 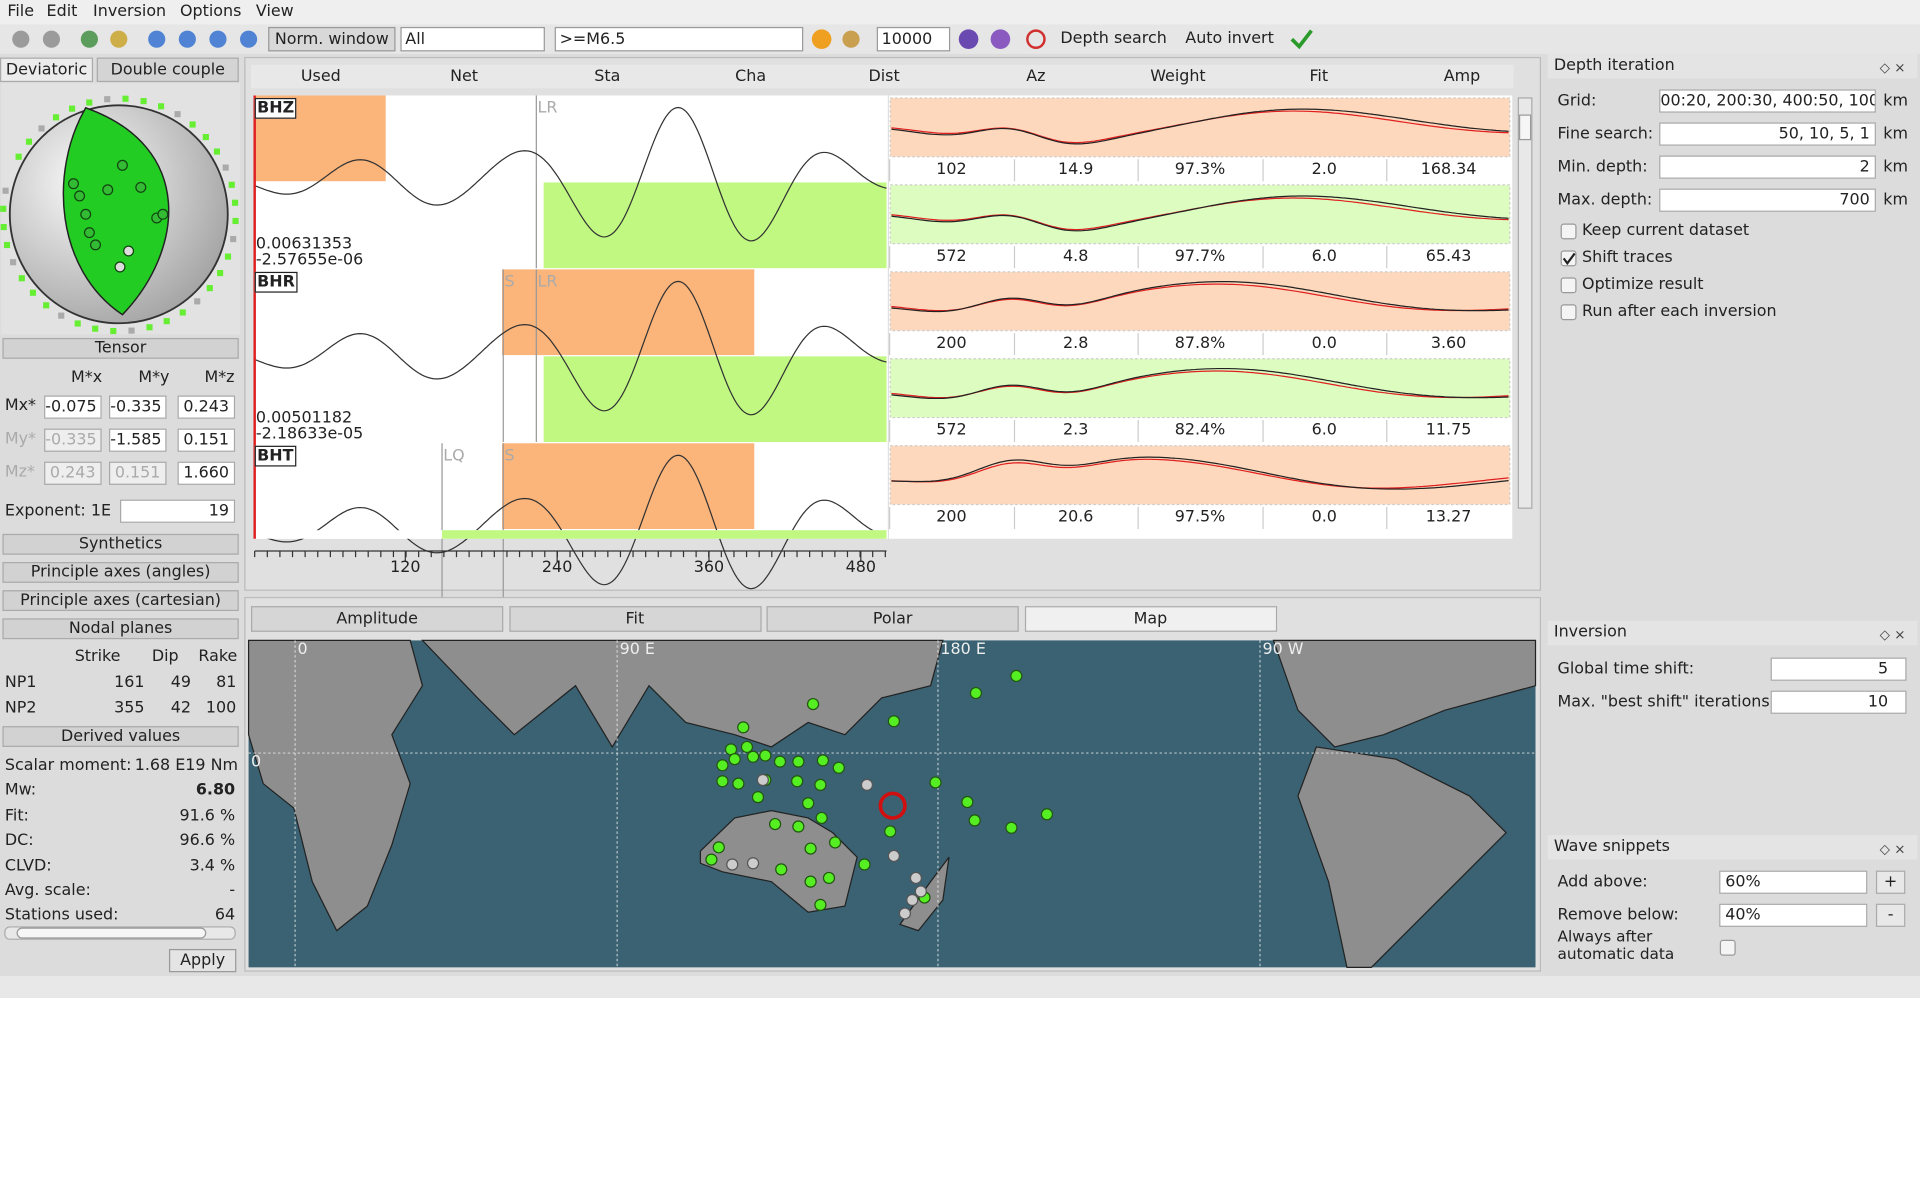 What do you see at coordinates (1643, 284) in the screenshot?
I see `checkbox-label: Optimize result` at bounding box center [1643, 284].